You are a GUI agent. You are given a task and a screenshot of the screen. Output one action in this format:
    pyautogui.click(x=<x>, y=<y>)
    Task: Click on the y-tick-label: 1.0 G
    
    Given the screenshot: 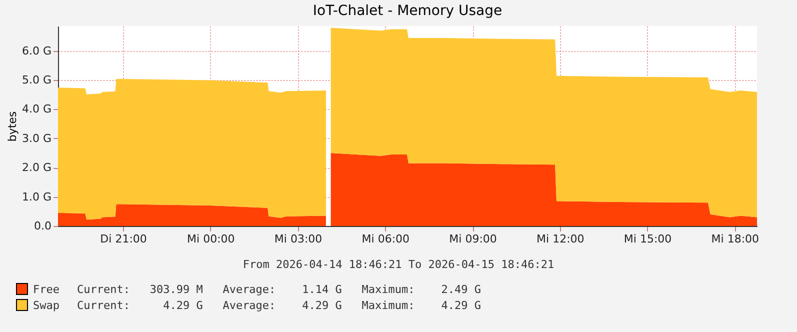 What is the action you would take?
    pyautogui.click(x=37, y=197)
    